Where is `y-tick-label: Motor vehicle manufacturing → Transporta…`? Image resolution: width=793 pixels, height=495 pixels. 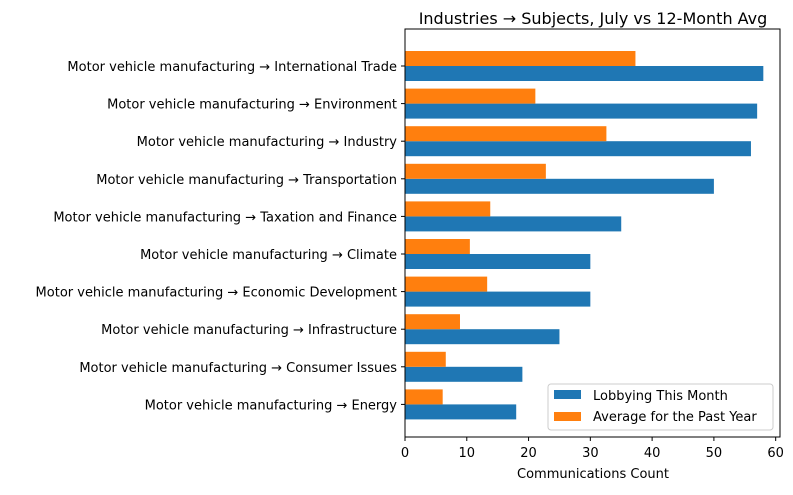 y-tick-label: Motor vehicle manufacturing → Transporta… is located at coordinates (246, 180).